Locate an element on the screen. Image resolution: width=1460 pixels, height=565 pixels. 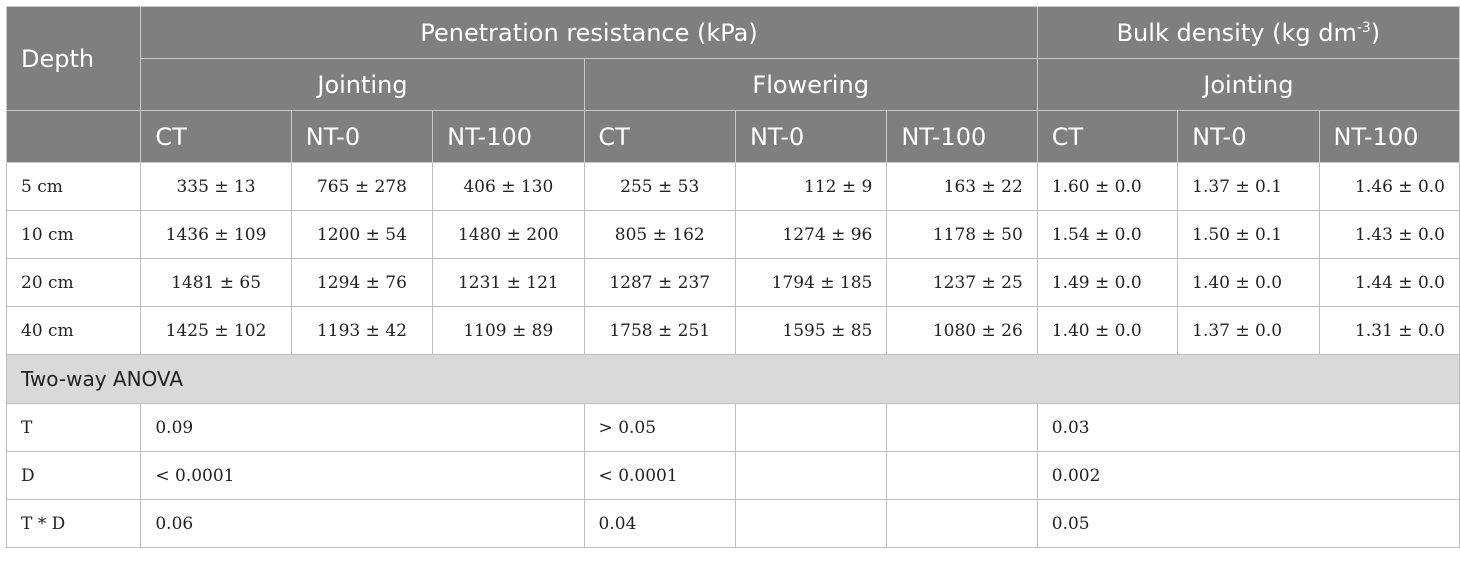
anova-row: T * D 0.06 0.04 0.05 is located at coordinates (732, 523).